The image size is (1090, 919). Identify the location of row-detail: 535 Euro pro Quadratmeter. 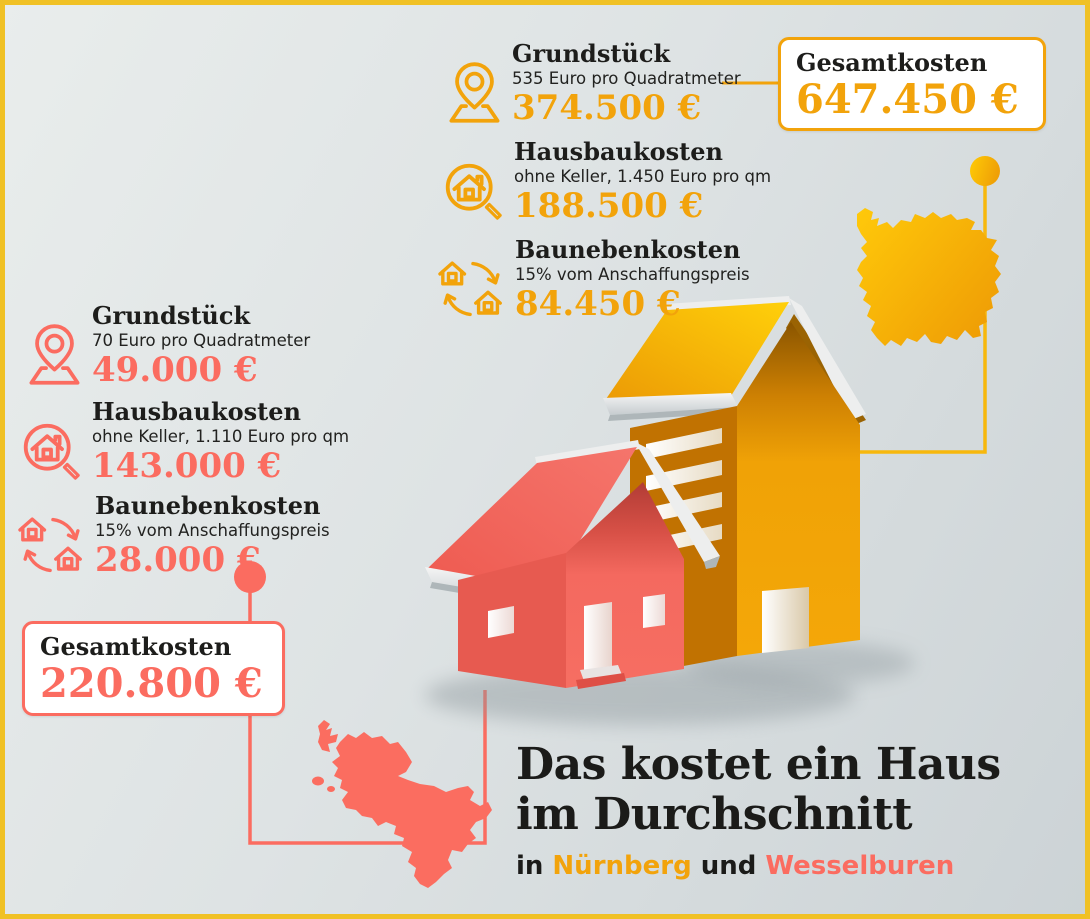
(626, 78).